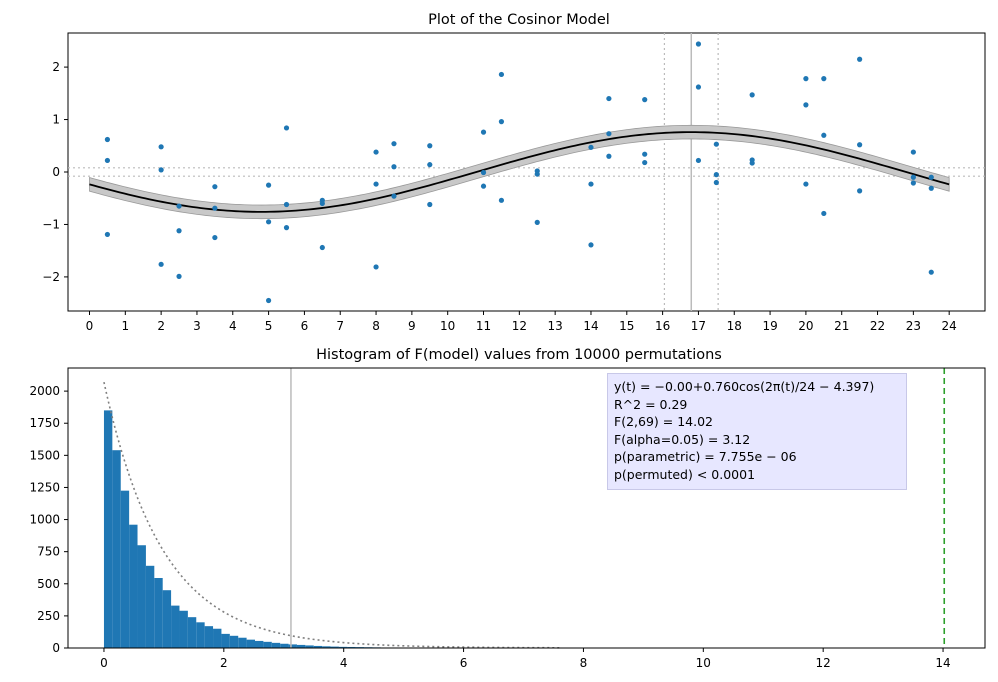 The image size is (998, 682). Describe the element at coordinates (663, 422) in the screenshot. I see `f-statistic: F(2,69) = 14.02` at that location.